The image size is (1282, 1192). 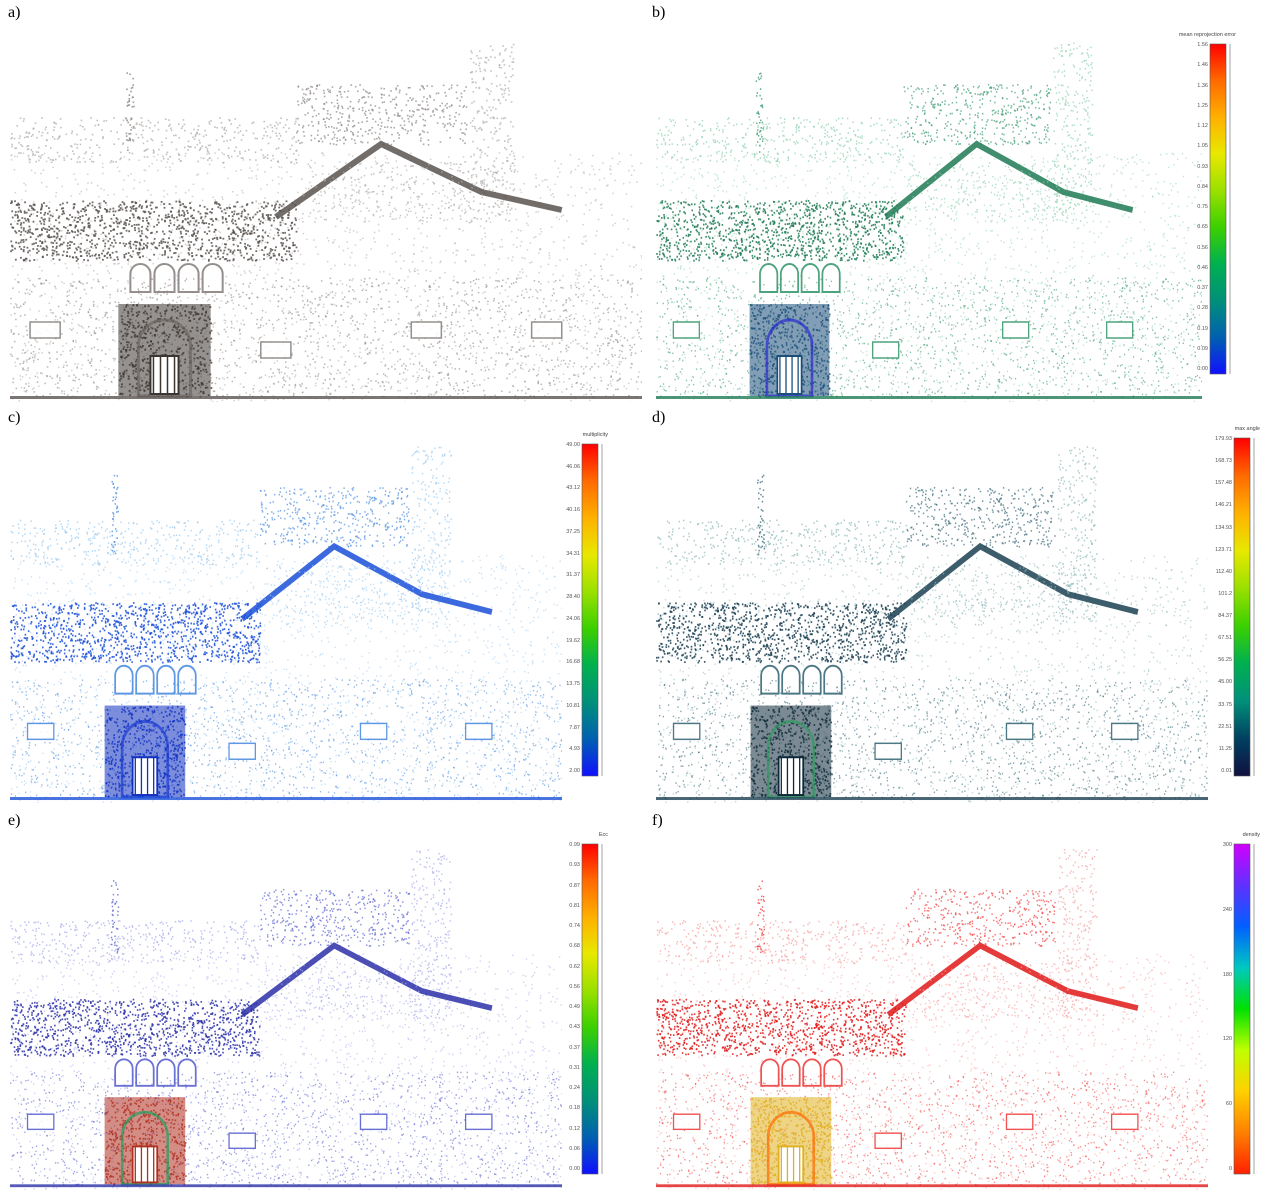 I want to click on colorbar-tick-label: 31.37, so click(x=568, y=575).